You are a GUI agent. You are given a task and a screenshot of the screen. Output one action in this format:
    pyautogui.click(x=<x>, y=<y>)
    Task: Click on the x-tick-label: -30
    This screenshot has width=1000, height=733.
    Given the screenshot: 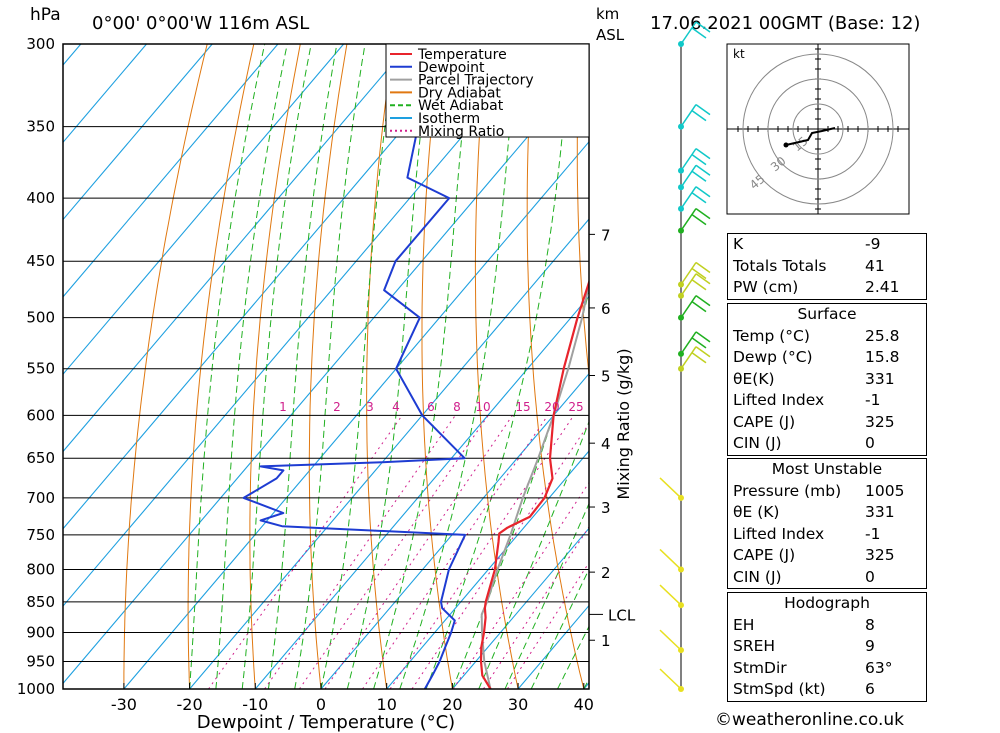 What is the action you would take?
    pyautogui.click(x=124, y=704)
    